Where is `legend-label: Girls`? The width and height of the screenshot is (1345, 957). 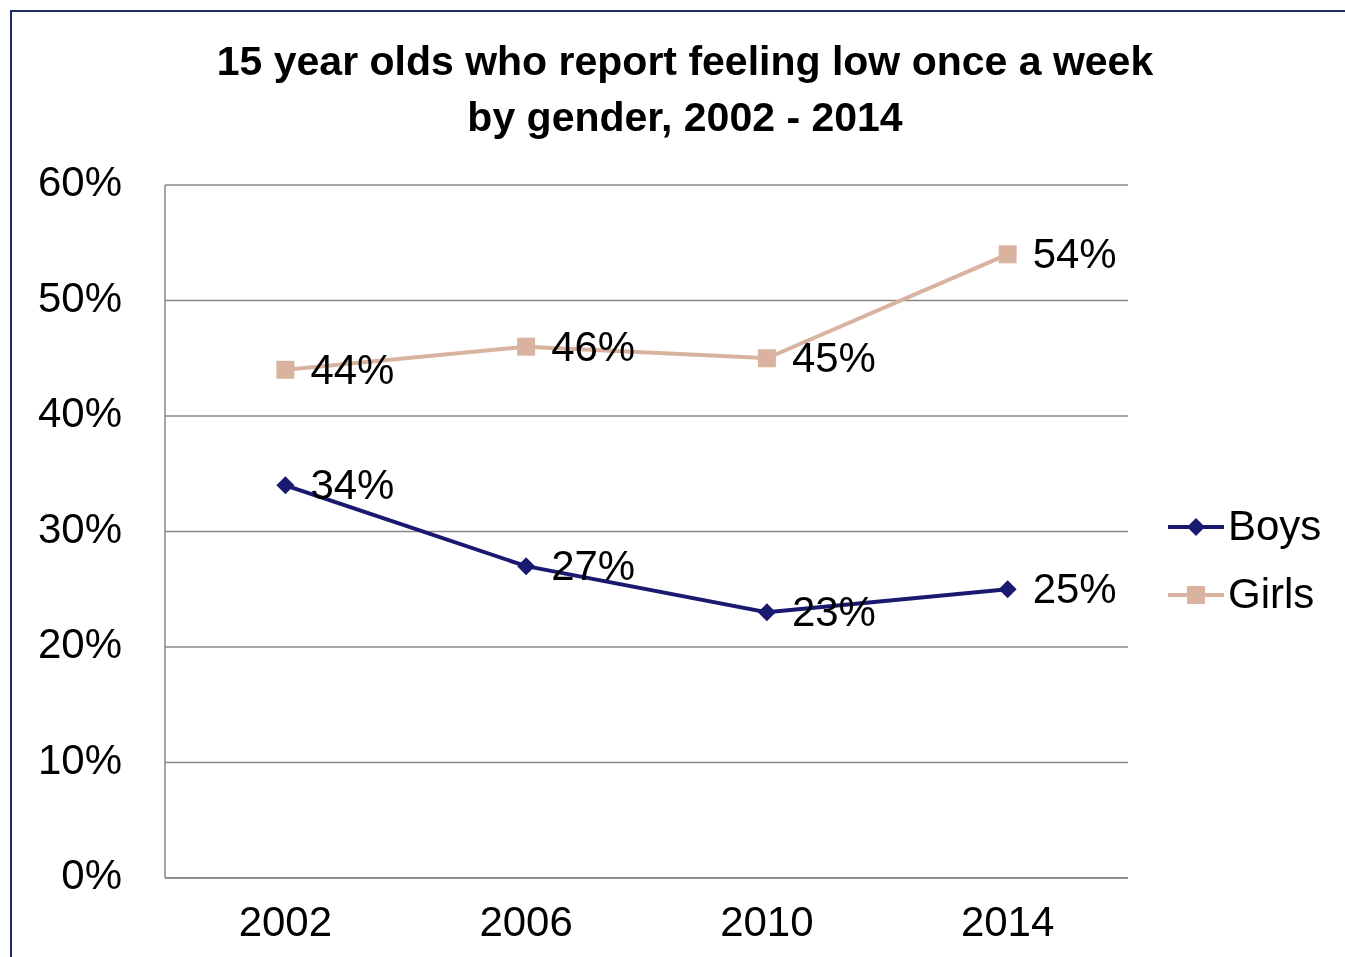
legend-label: Girls is located at coordinates (1271, 594).